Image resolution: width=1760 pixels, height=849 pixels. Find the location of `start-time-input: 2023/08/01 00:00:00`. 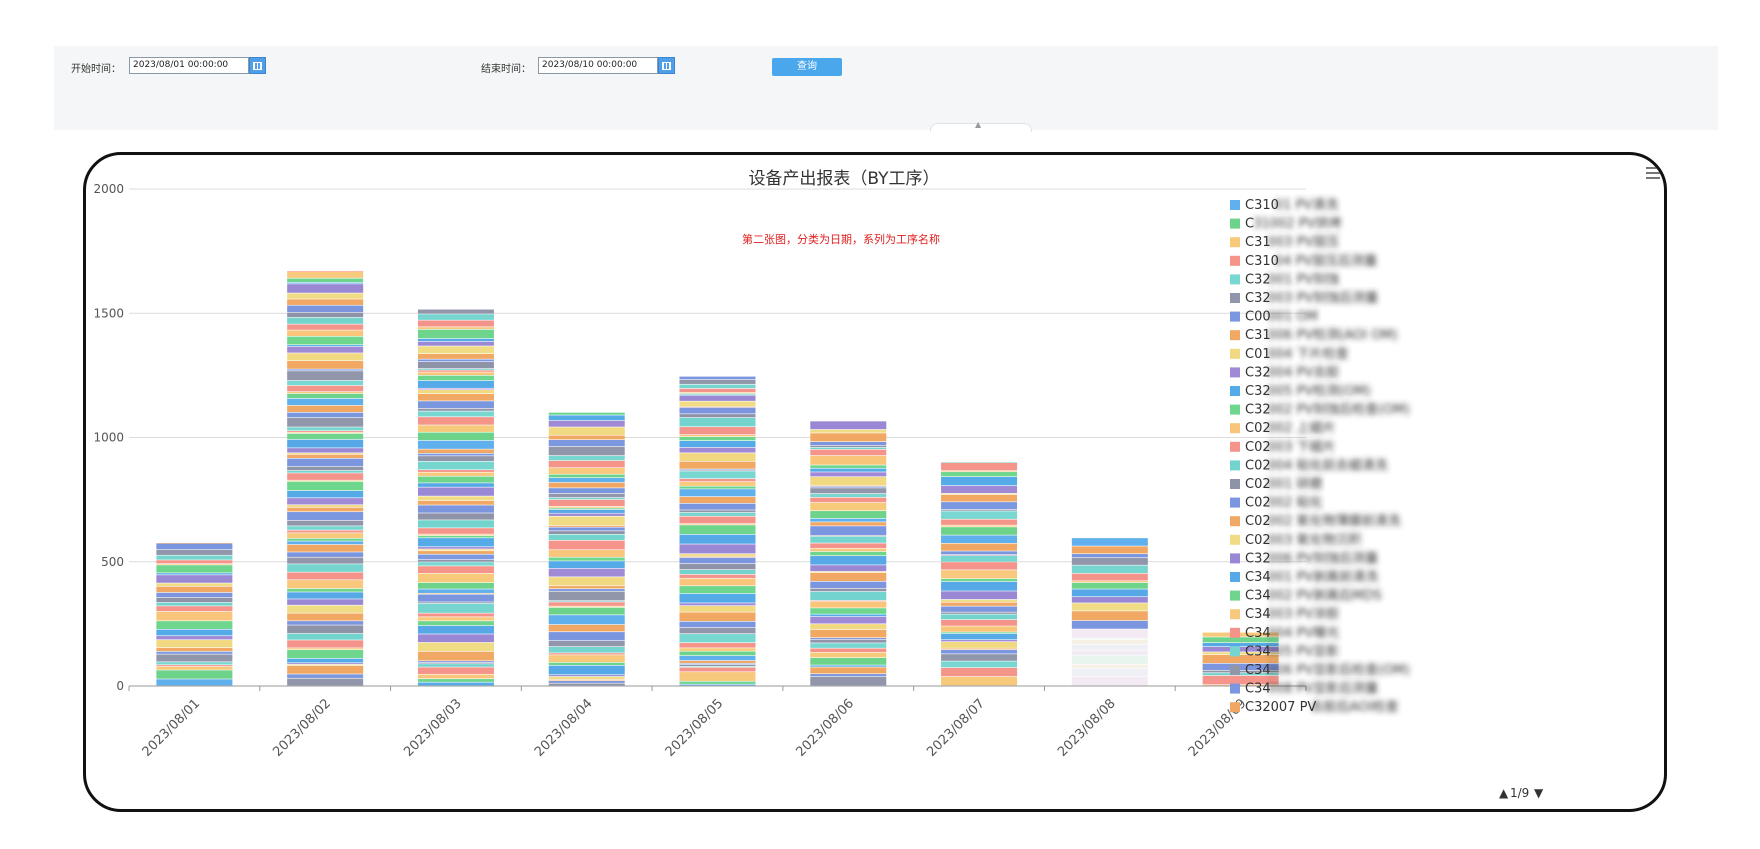

start-time-input: 2023/08/01 00:00:00 is located at coordinates (189, 65).